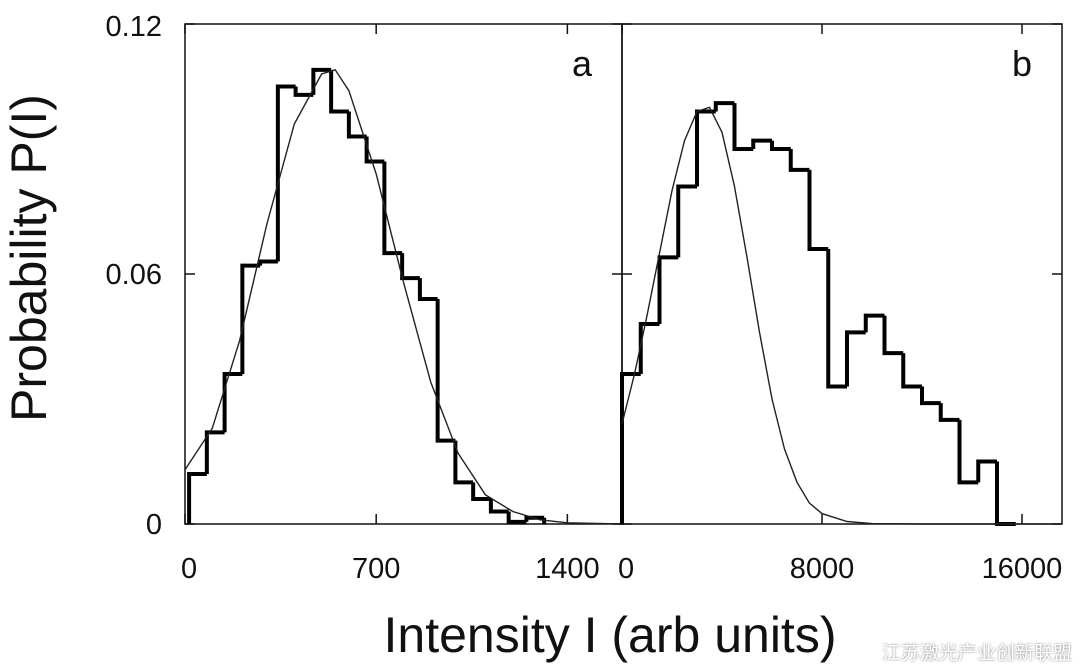  What do you see at coordinates (376, 569) in the screenshot?
I see `x-tick-label: 700` at bounding box center [376, 569].